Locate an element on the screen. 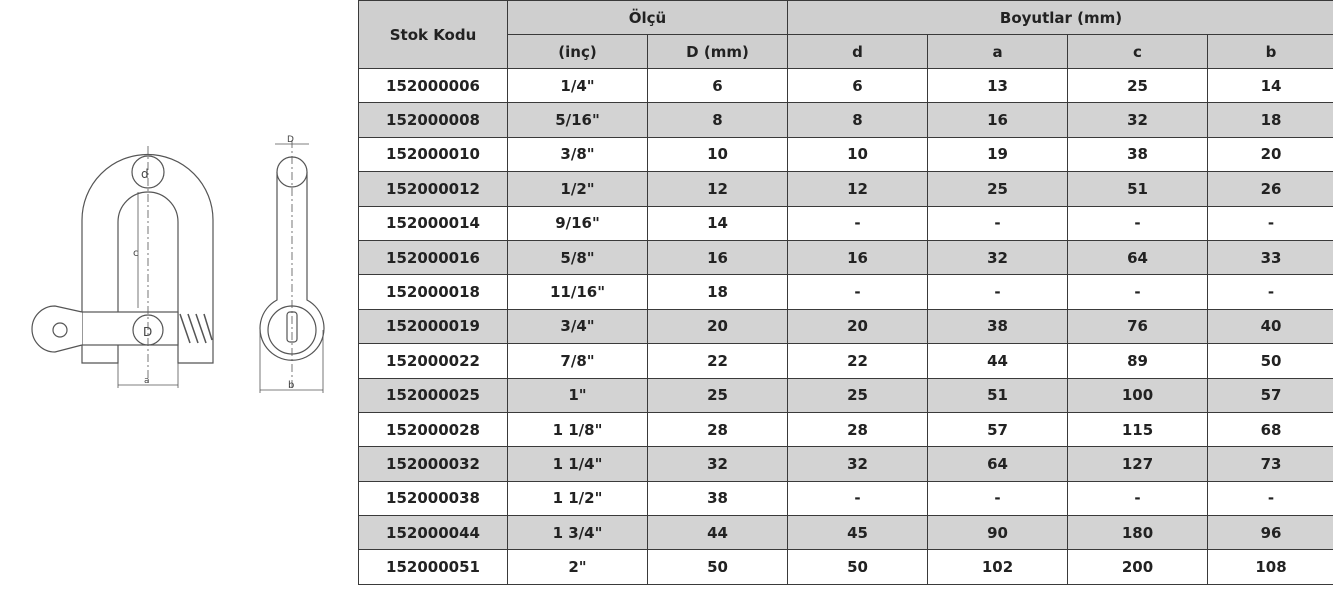 Image resolution: width=1333 pixels, height=590 pixels. table-row: 152000008 5/16" 8 8 16 32 18 is located at coordinates (845, 120).